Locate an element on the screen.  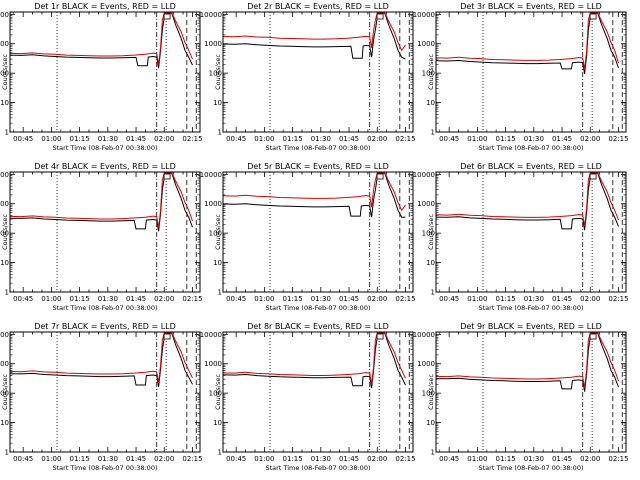
chart-title: Det 2r BLACK = Events, RED = LLD is located at coordinates (318, 6).